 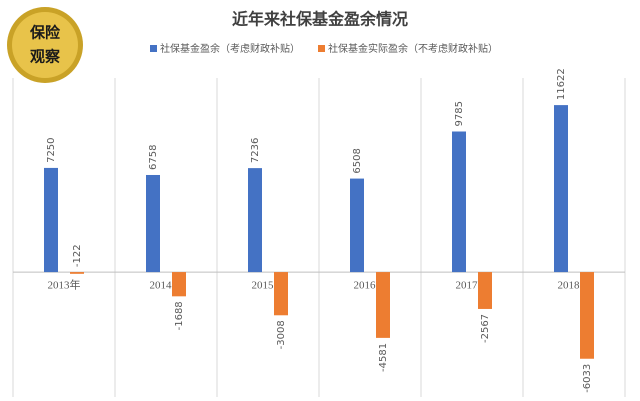 I want to click on logo-text: 保险, so click(x=45, y=33).